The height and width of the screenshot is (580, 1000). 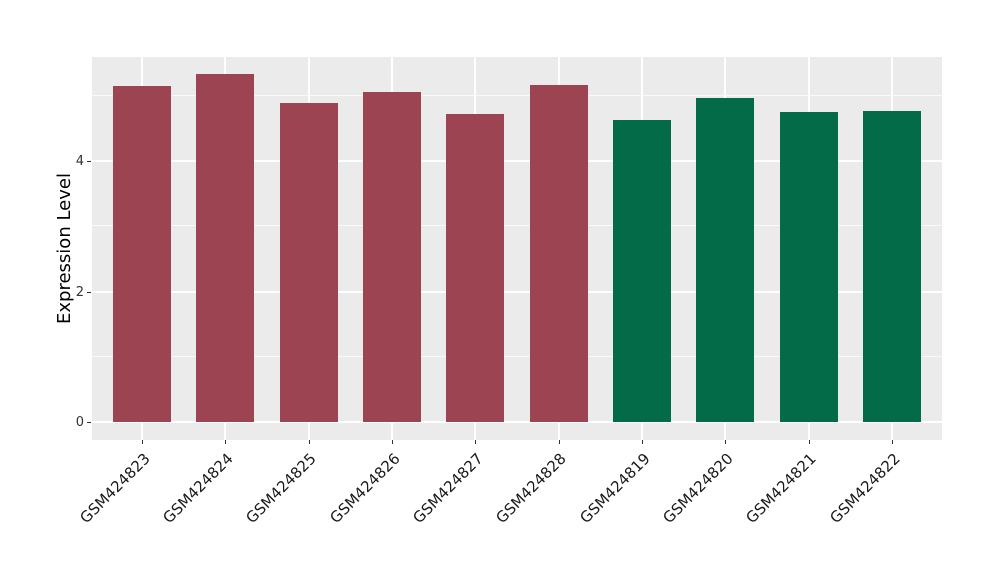 What do you see at coordinates (558, 253) in the screenshot?
I see `bar-GSM424828` at bounding box center [558, 253].